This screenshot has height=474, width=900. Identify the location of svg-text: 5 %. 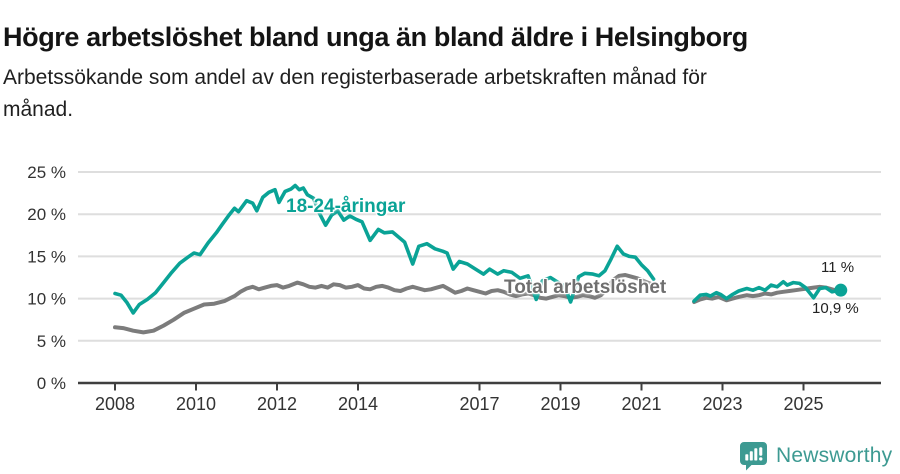
(51, 341).